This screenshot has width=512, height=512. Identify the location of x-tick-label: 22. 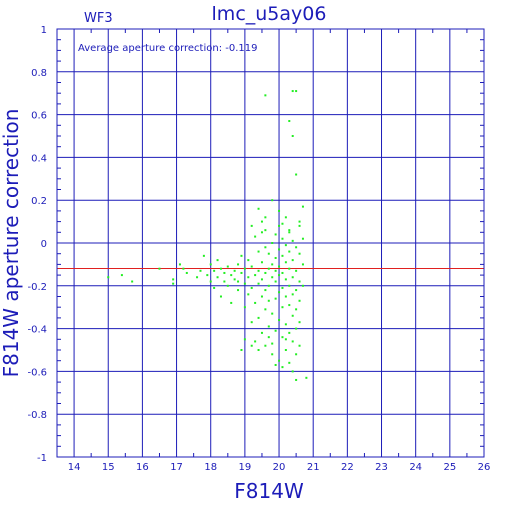
(347, 467).